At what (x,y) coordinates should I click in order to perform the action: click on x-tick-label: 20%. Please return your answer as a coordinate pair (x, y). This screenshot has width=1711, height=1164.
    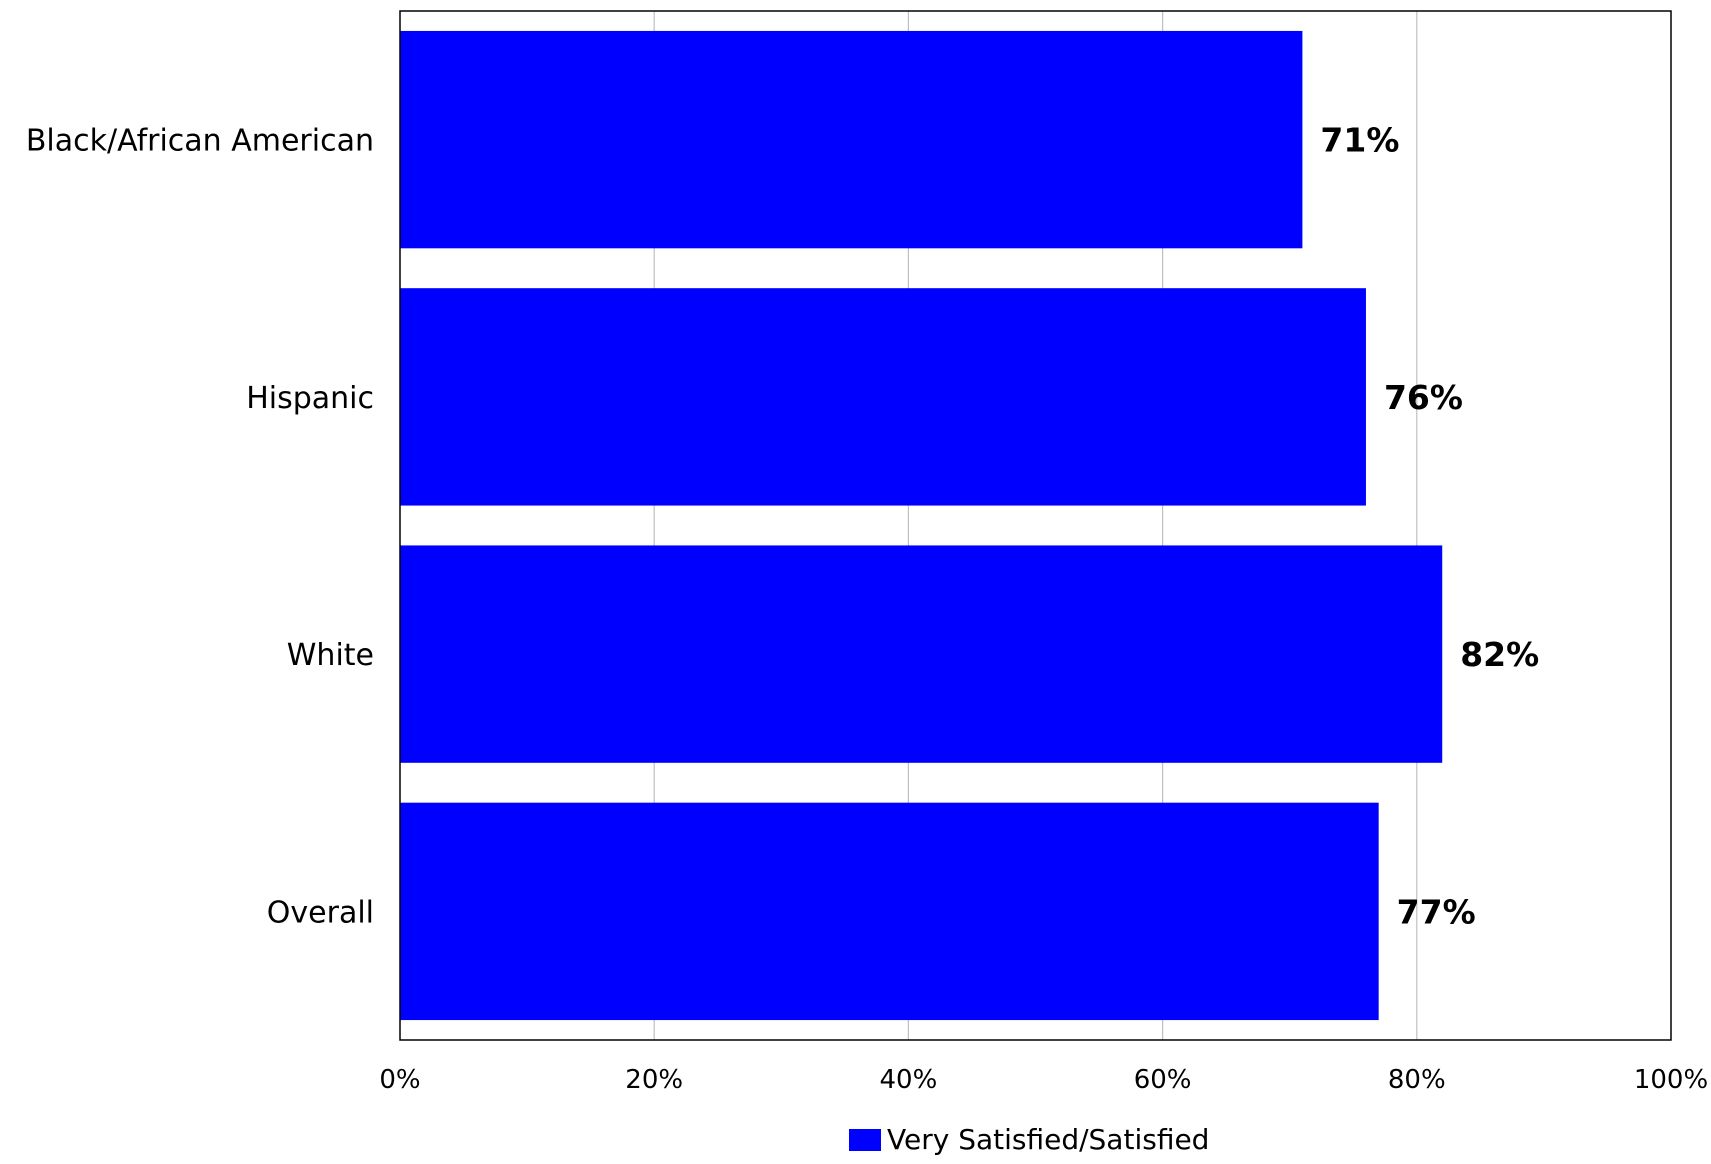
    Looking at the image, I should click on (654, 1080).